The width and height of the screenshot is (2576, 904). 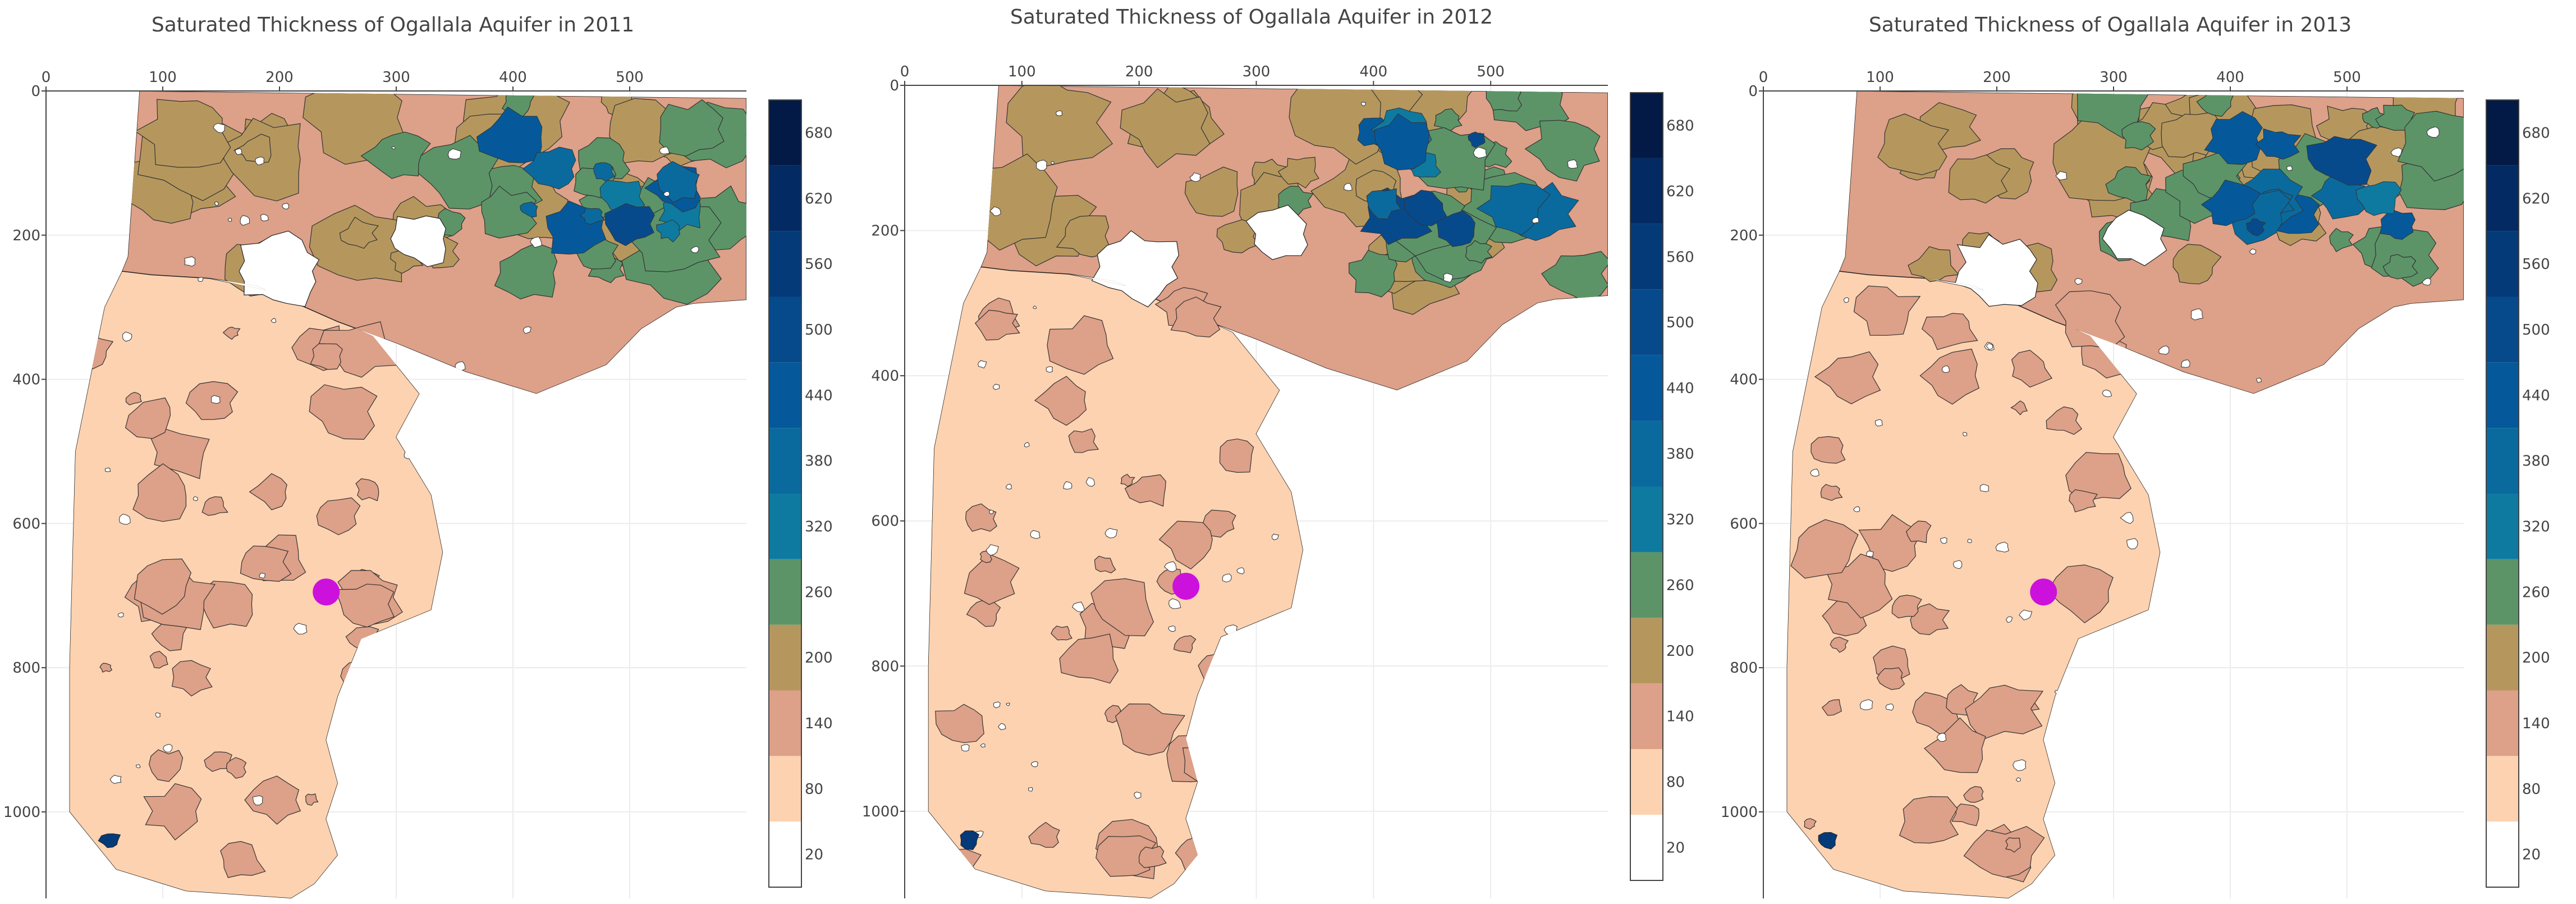 What do you see at coordinates (2536, 198) in the screenshot?
I see `colorbar-label: 620` at bounding box center [2536, 198].